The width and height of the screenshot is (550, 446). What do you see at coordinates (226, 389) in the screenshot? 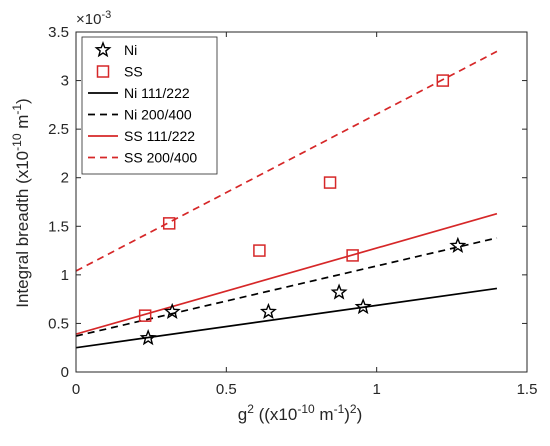
I see `x-tick-label: 0.5` at bounding box center [226, 389].